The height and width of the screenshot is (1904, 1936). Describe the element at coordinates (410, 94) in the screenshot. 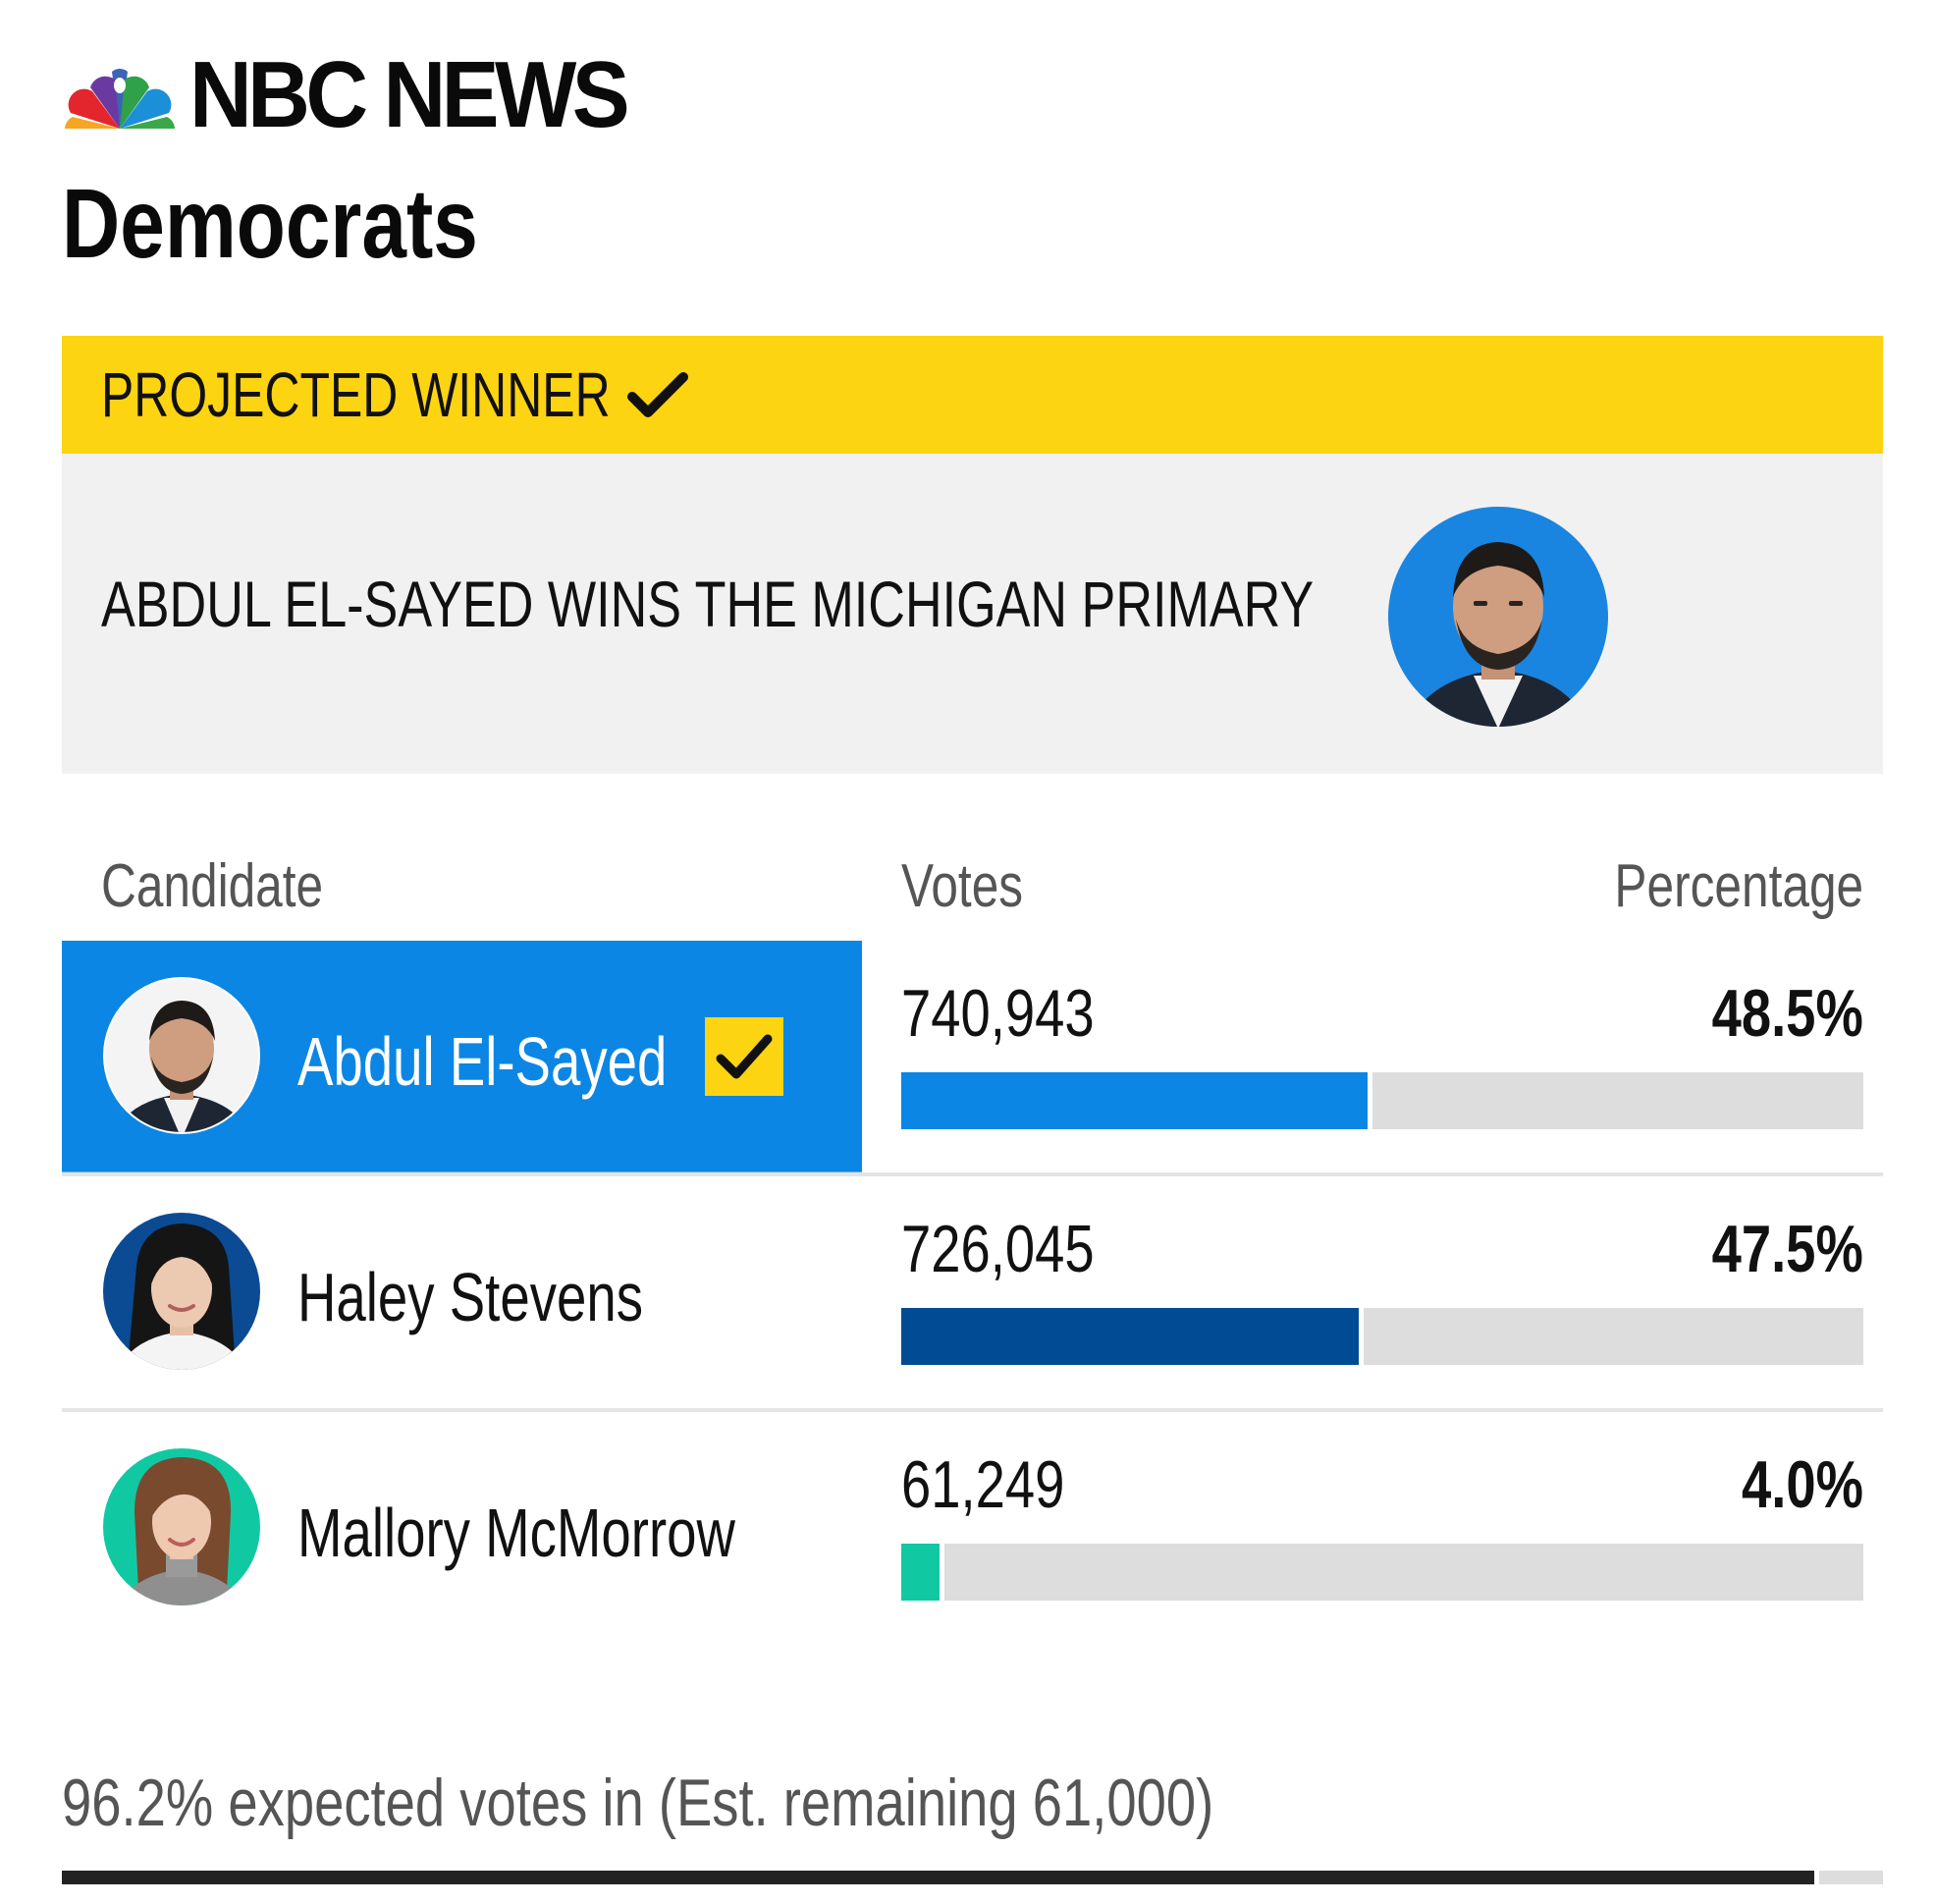

I see `brand-name: NBC NEWS` at that location.